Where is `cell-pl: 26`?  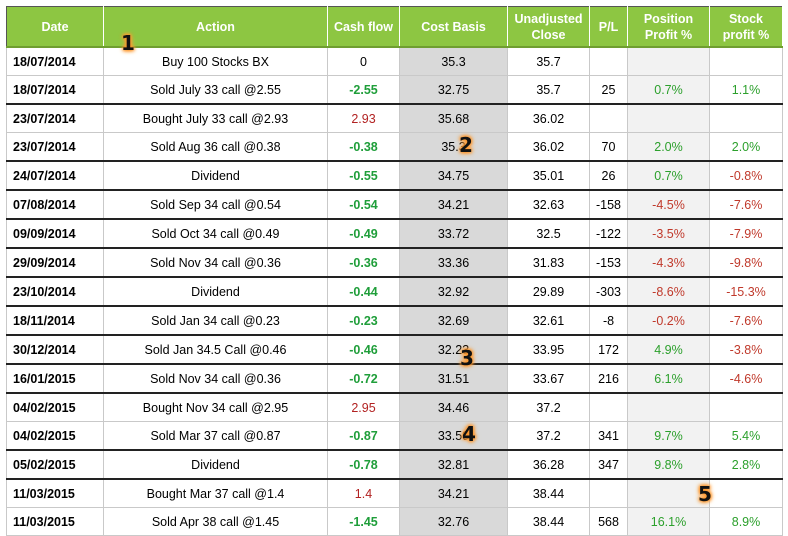 cell-pl: 26 is located at coordinates (608, 175).